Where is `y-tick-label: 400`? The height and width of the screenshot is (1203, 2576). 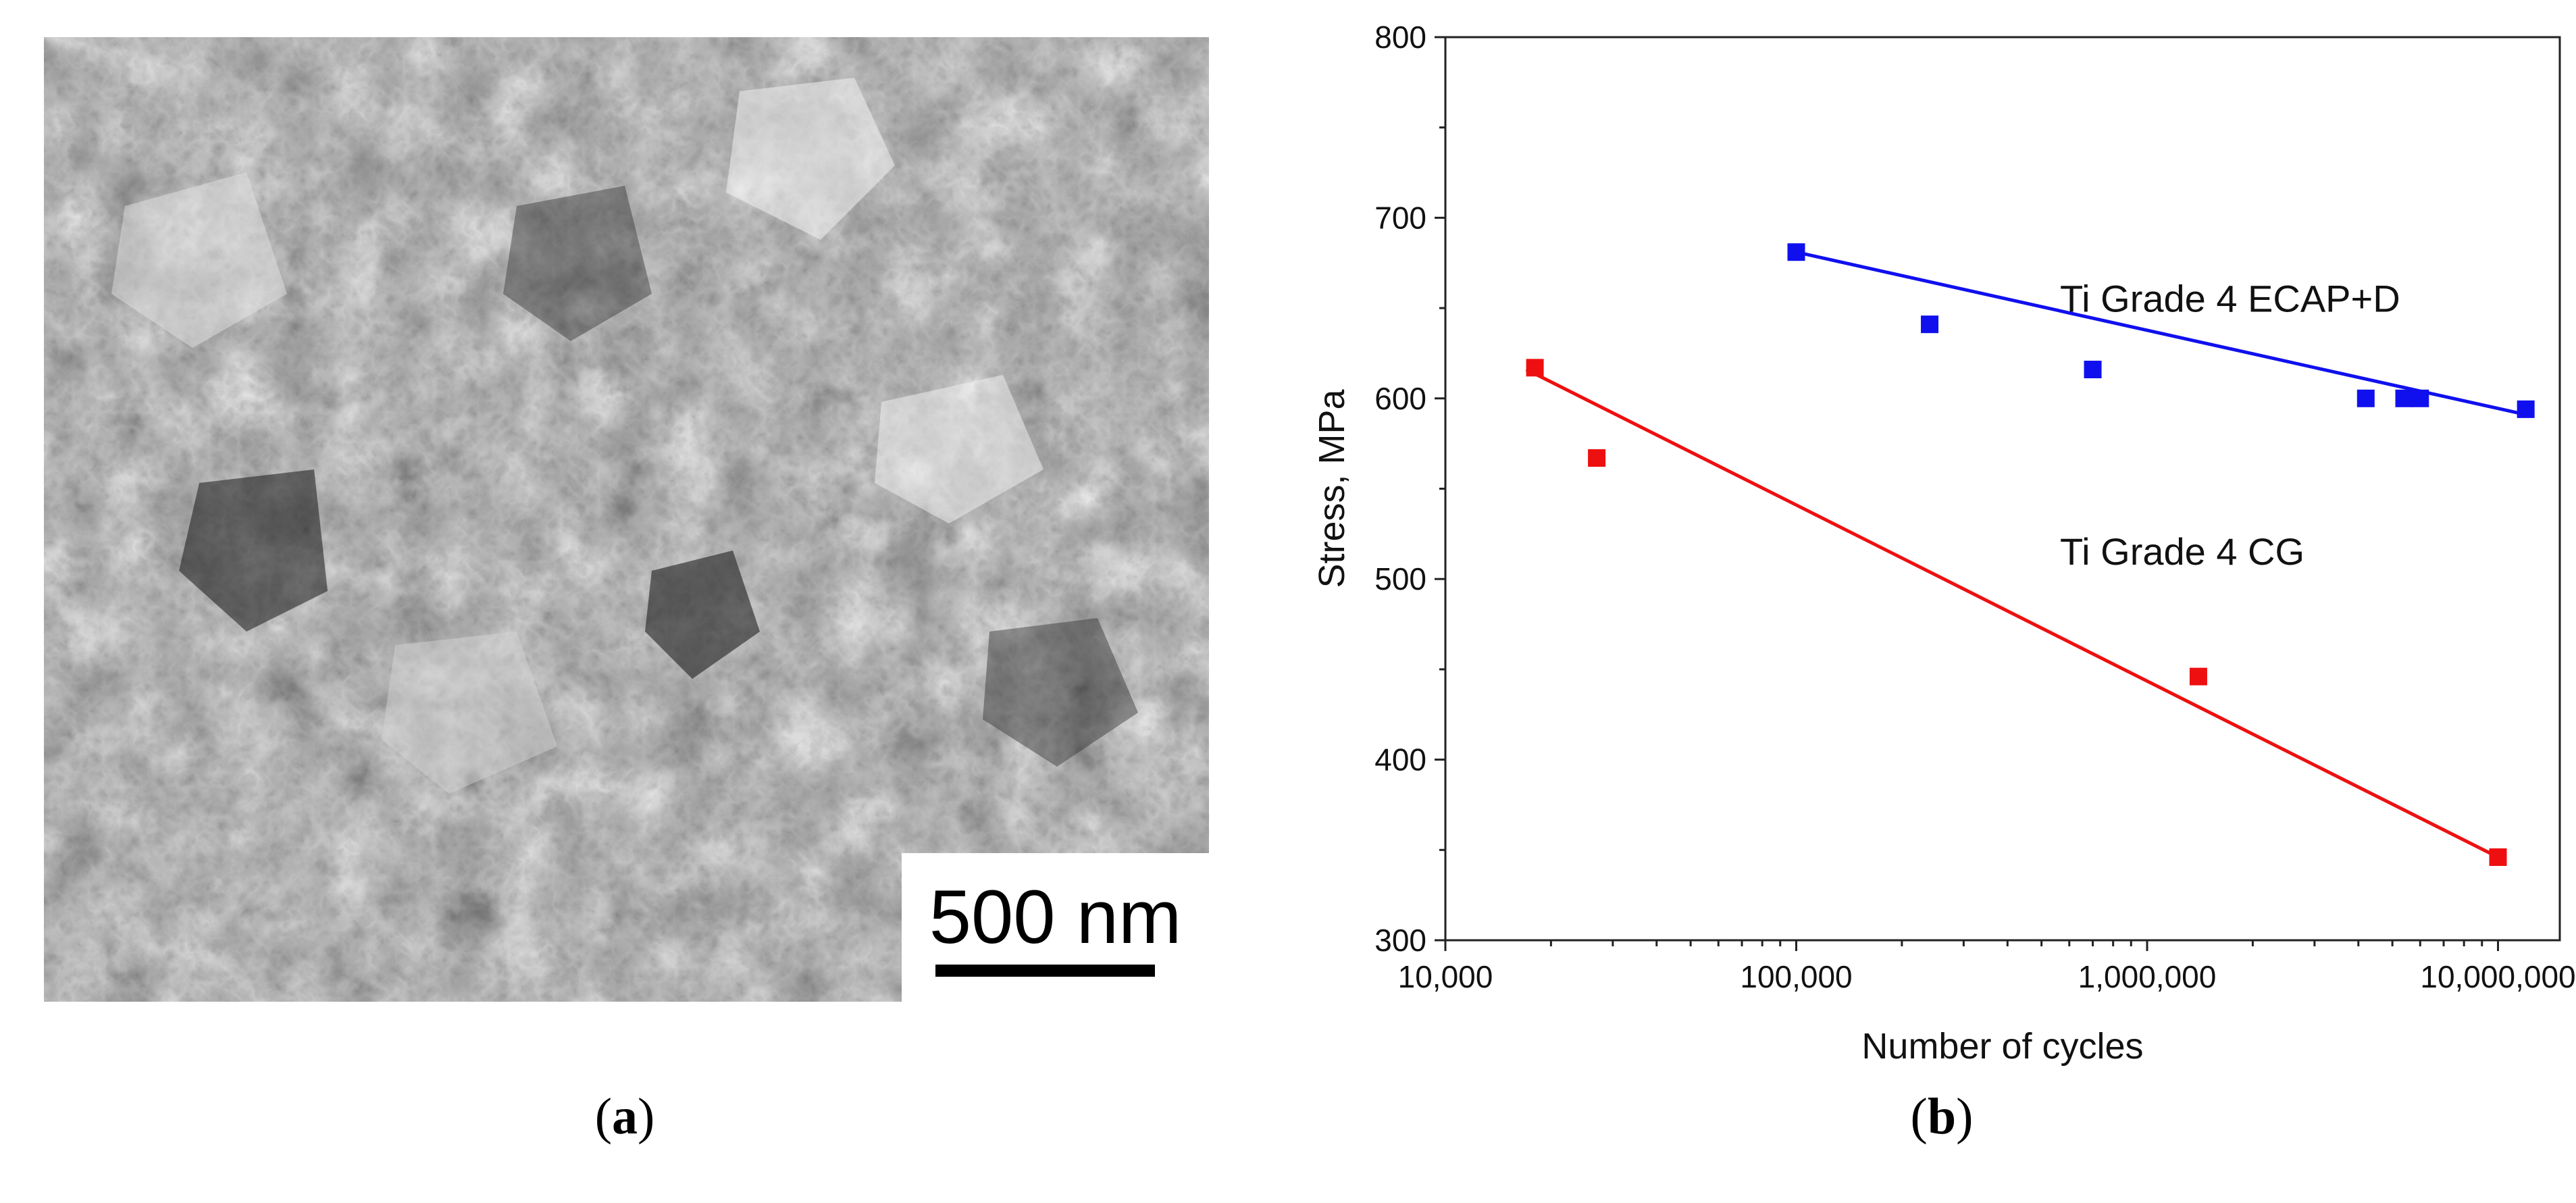 y-tick-label: 400 is located at coordinates (1400, 759).